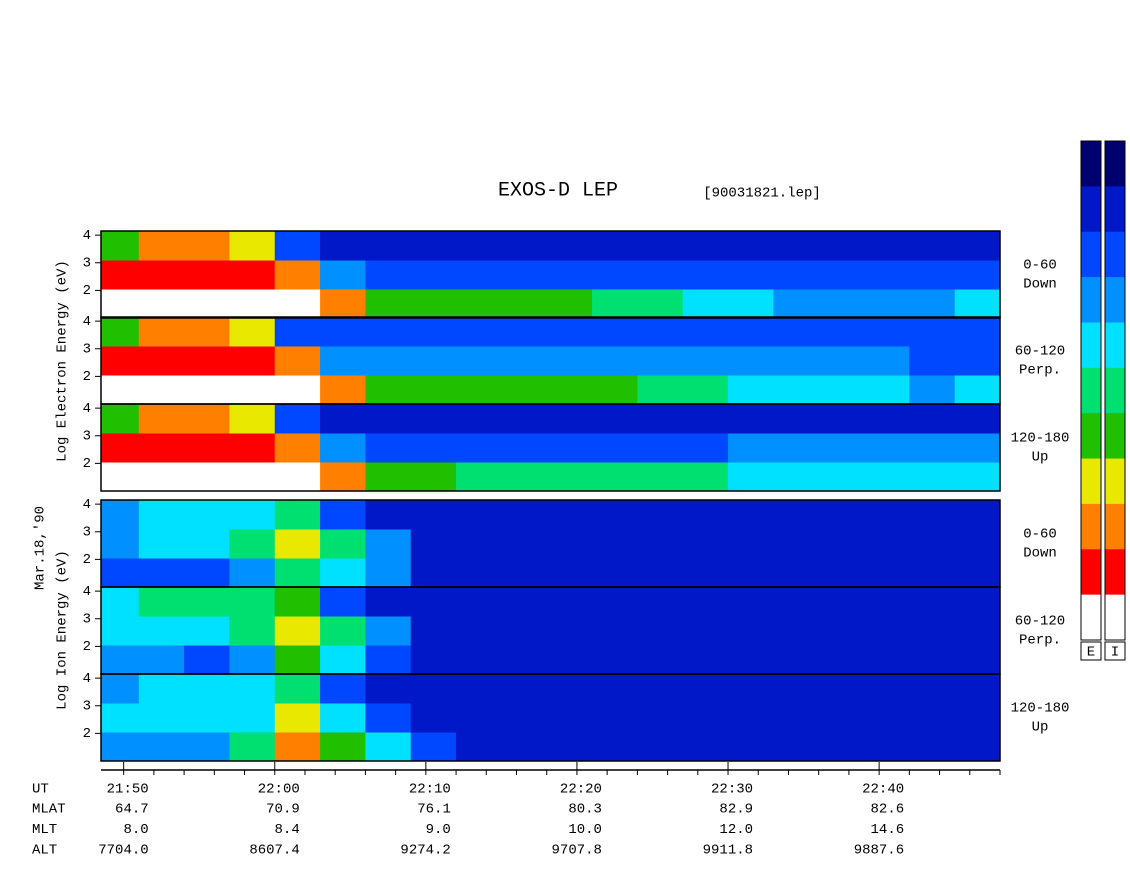  What do you see at coordinates (274, 851) in the screenshot?
I see `orbit-value: 8607.4` at bounding box center [274, 851].